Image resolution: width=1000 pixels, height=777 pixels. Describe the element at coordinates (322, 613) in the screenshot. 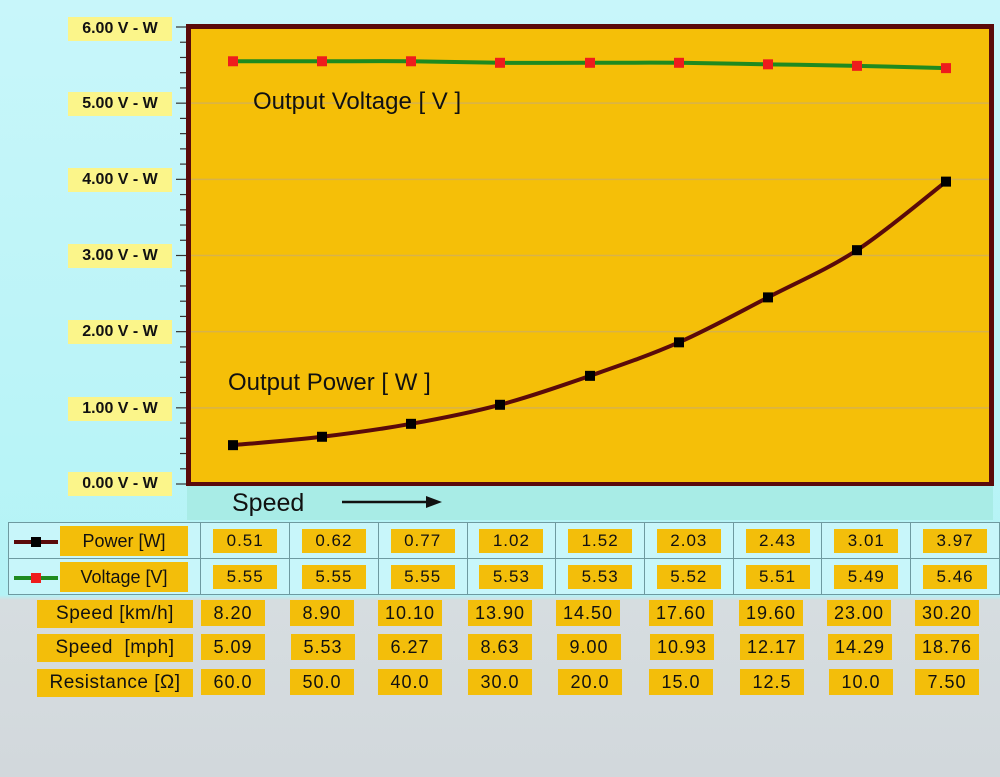

I see `table-cell: 8.90` at that location.